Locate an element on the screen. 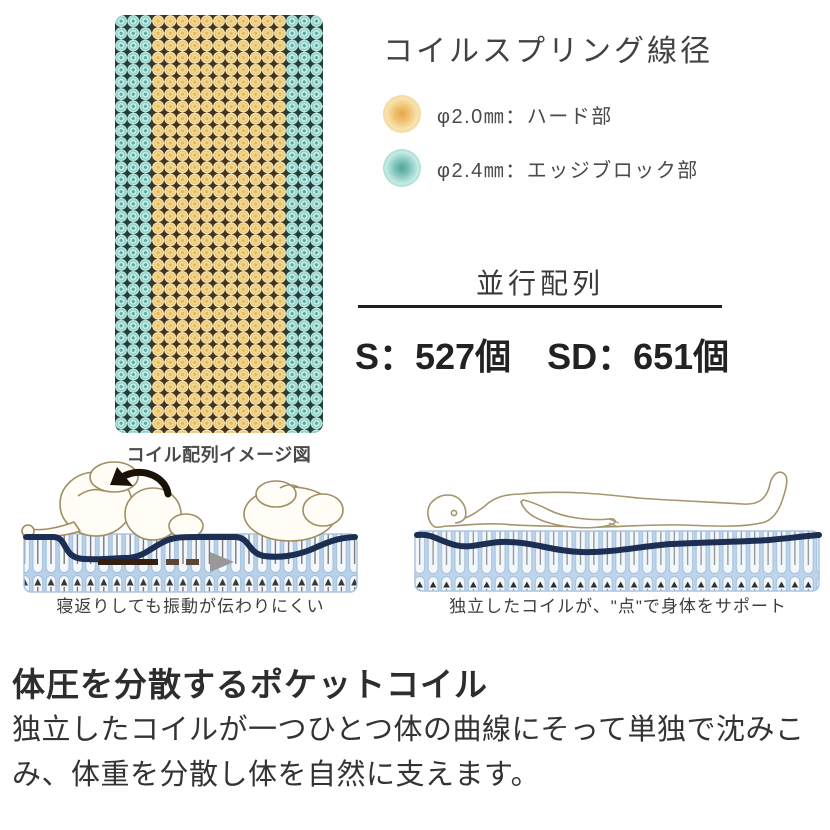  hard-coil-label: φ2.0㎜：ハード部 is located at coordinates (525, 116).